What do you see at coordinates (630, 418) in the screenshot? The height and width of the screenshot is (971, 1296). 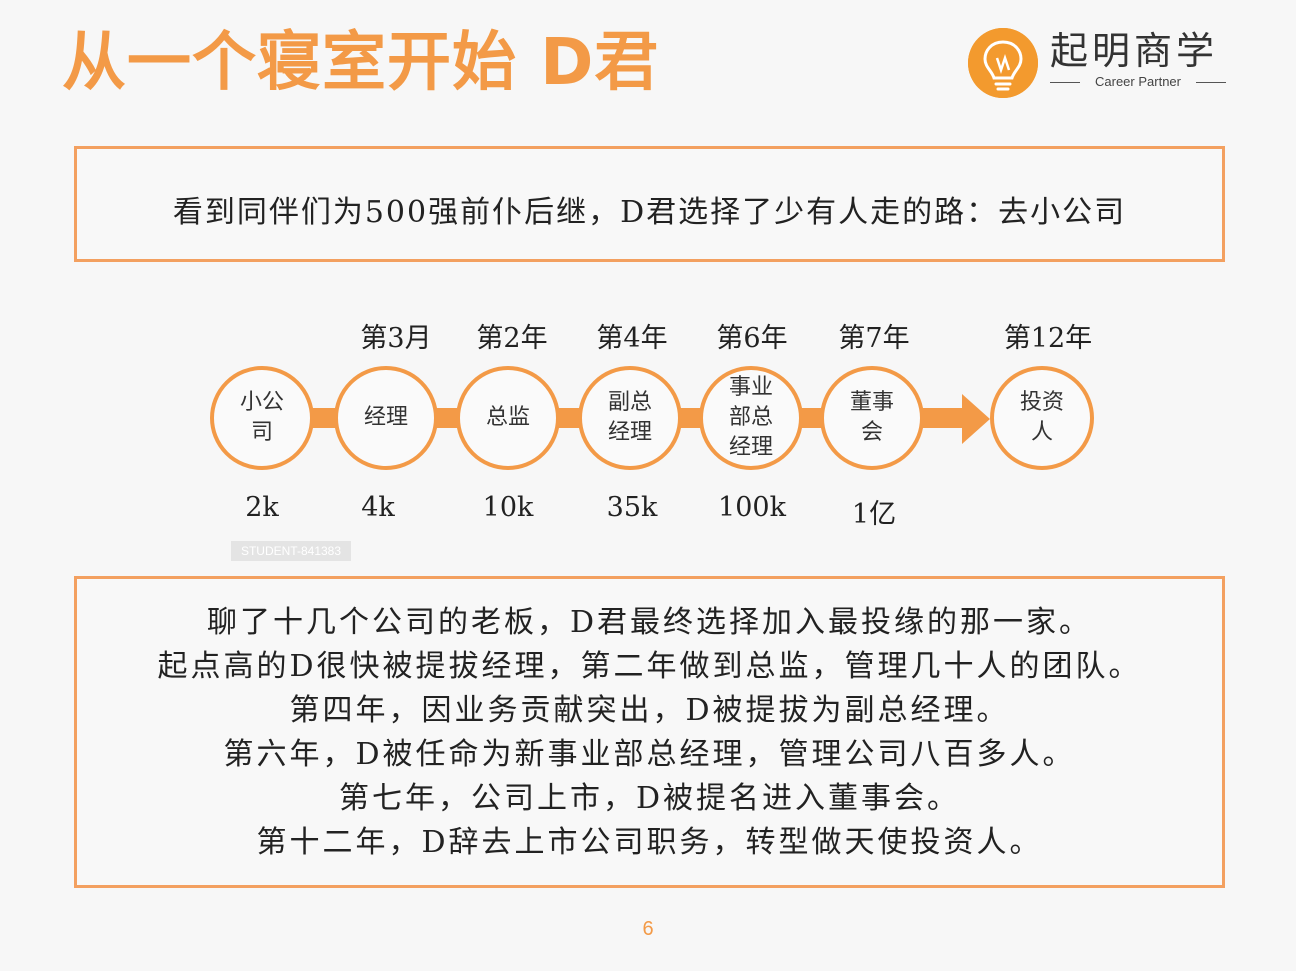 I see `timeline-node: 副总经理` at bounding box center [630, 418].